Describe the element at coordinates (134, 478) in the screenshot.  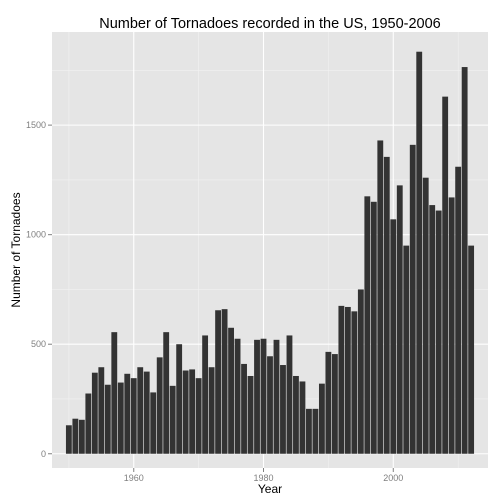
I see `x-tick-label: 1960` at that location.